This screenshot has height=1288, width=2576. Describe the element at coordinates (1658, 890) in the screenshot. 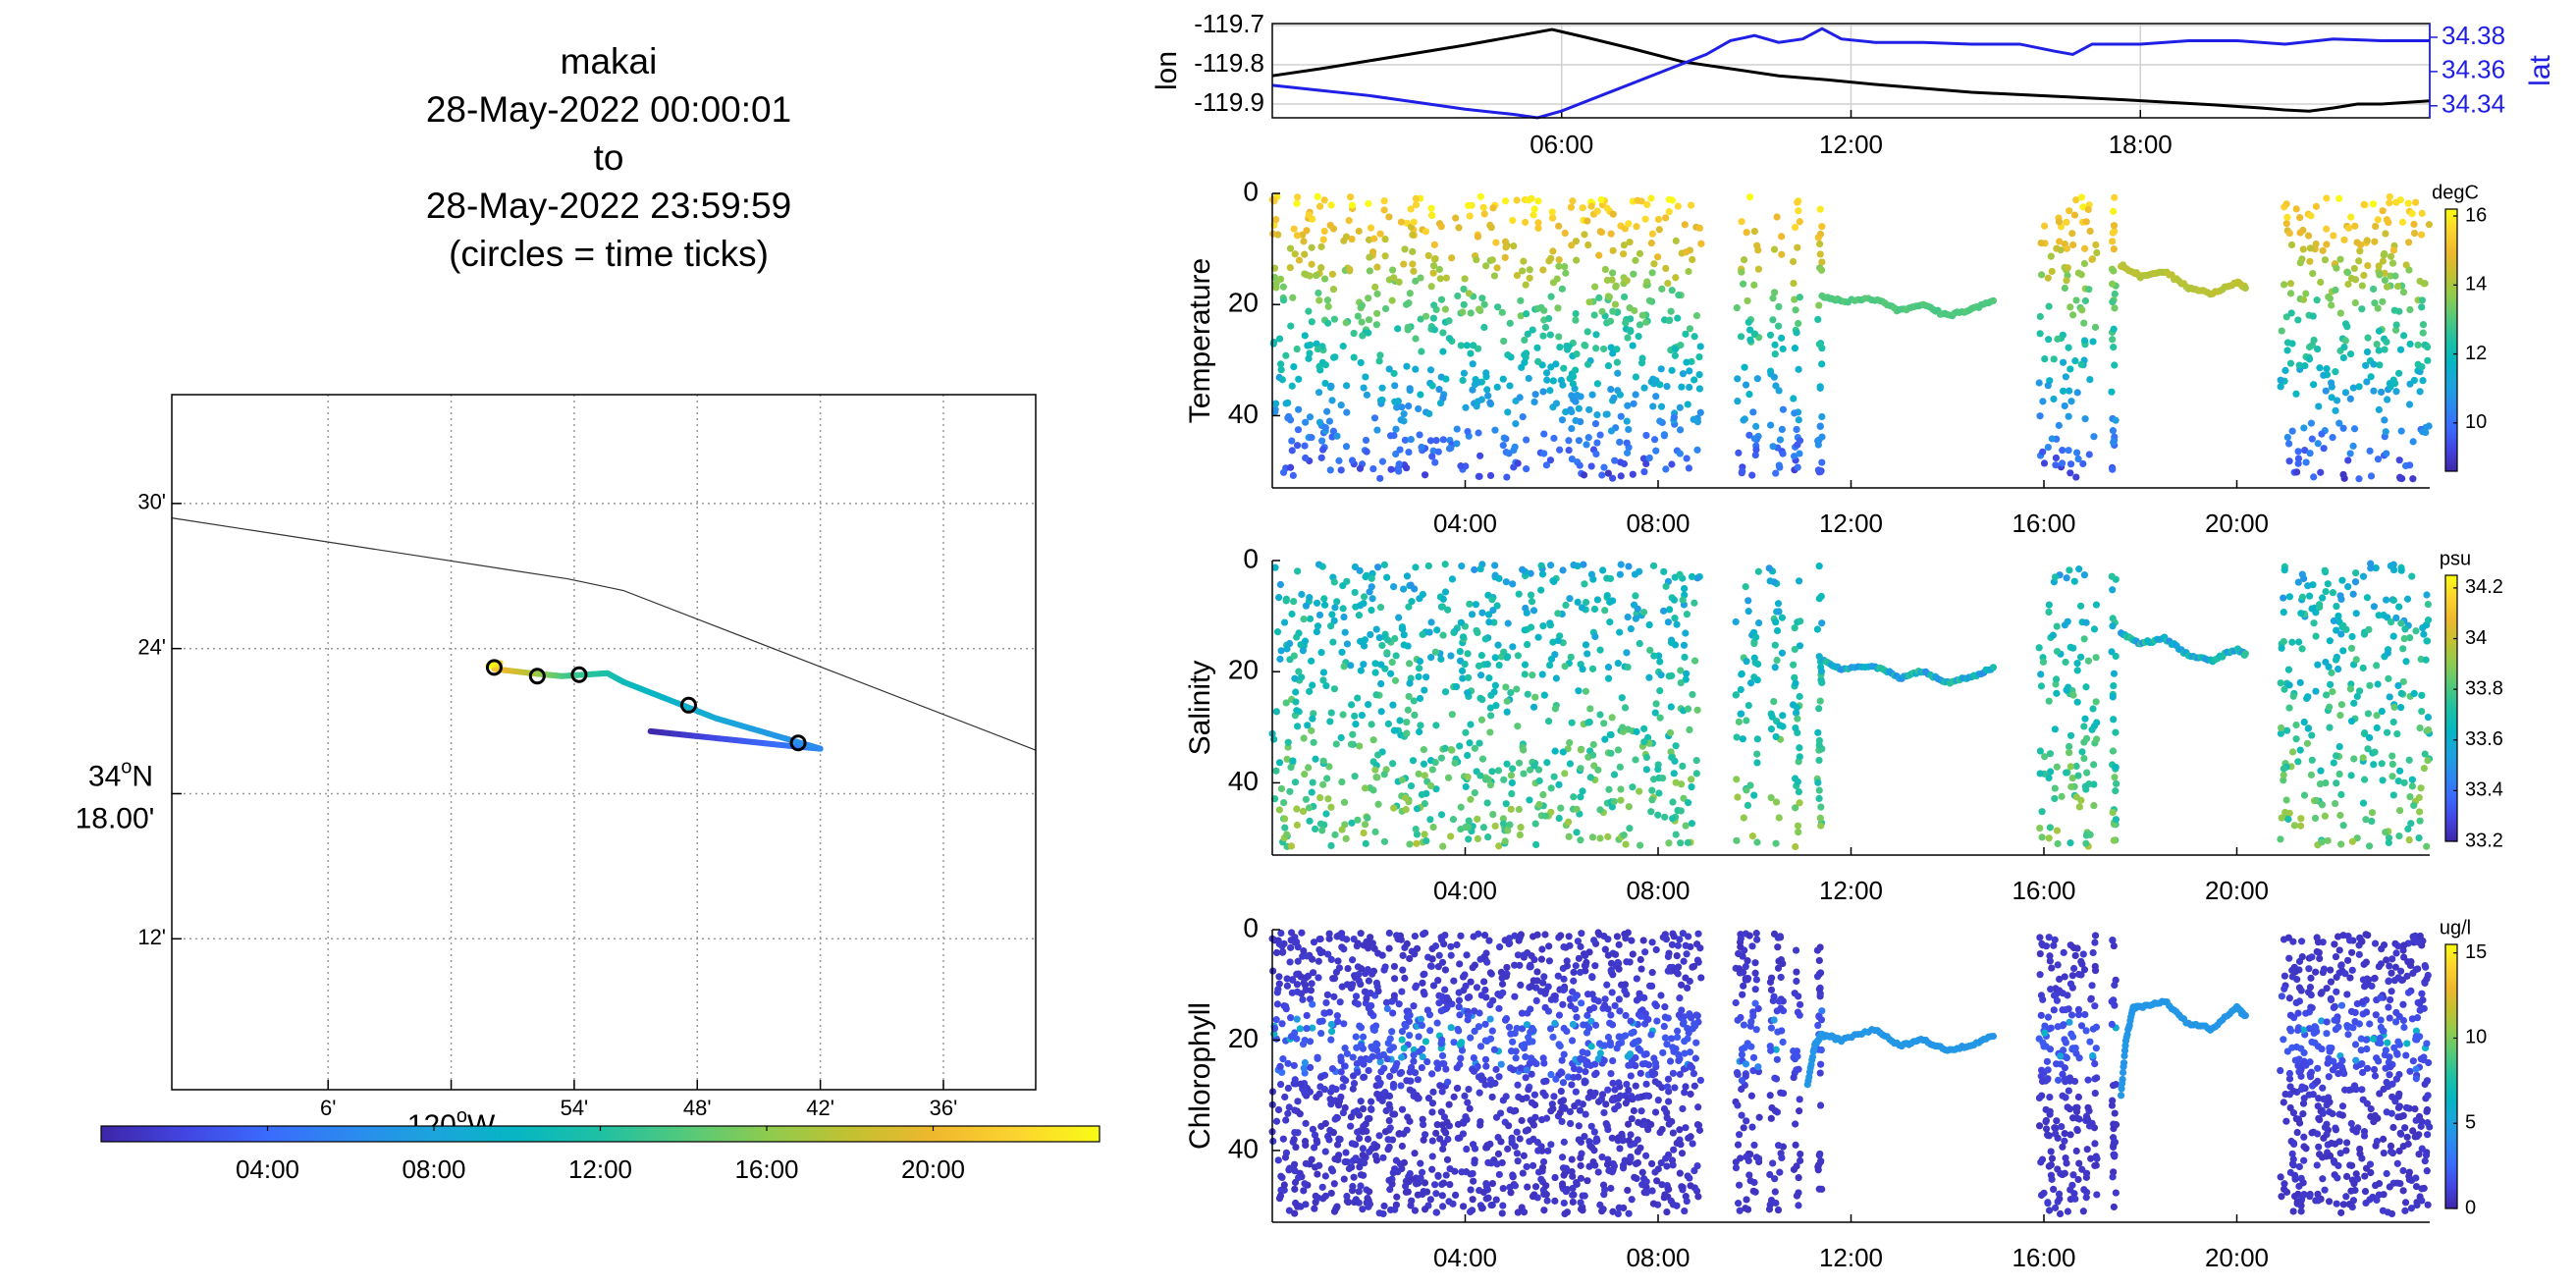

I see `salinity-x-tick-label: 08:00` at that location.